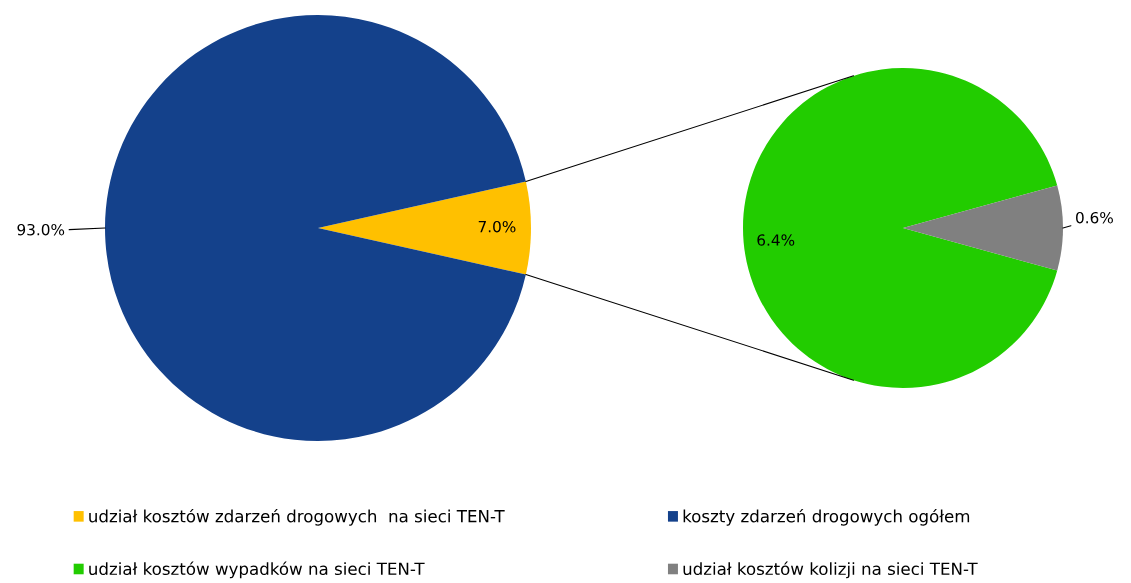  Describe the element at coordinates (497, 226) in the screenshot. I see `data-label: 7.0%` at that location.